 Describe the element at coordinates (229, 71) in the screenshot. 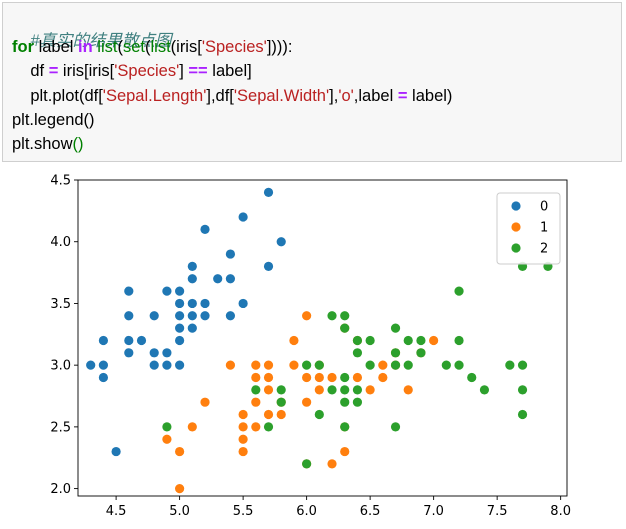

I see `code-text: label]` at that location.